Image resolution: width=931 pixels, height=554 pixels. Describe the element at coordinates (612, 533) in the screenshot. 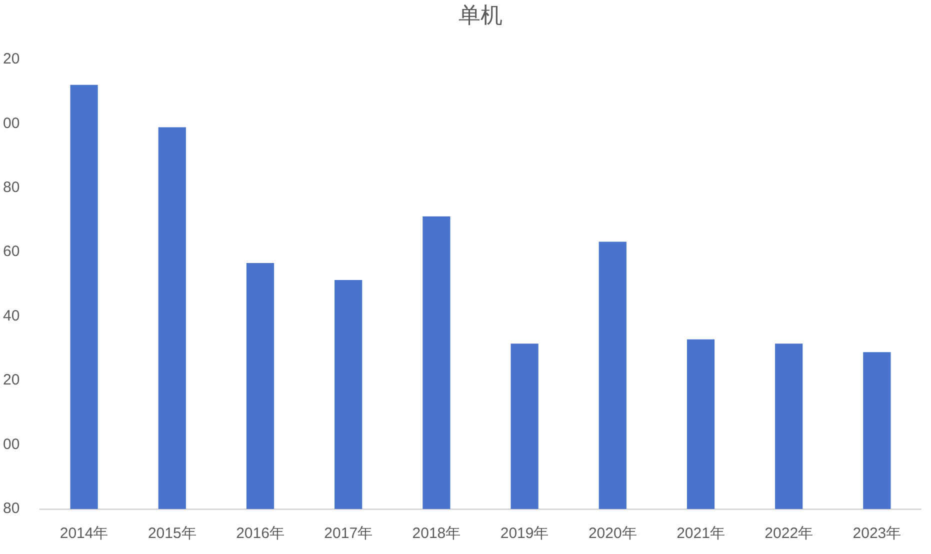

I see `x-tick-label: 2020年` at that location.